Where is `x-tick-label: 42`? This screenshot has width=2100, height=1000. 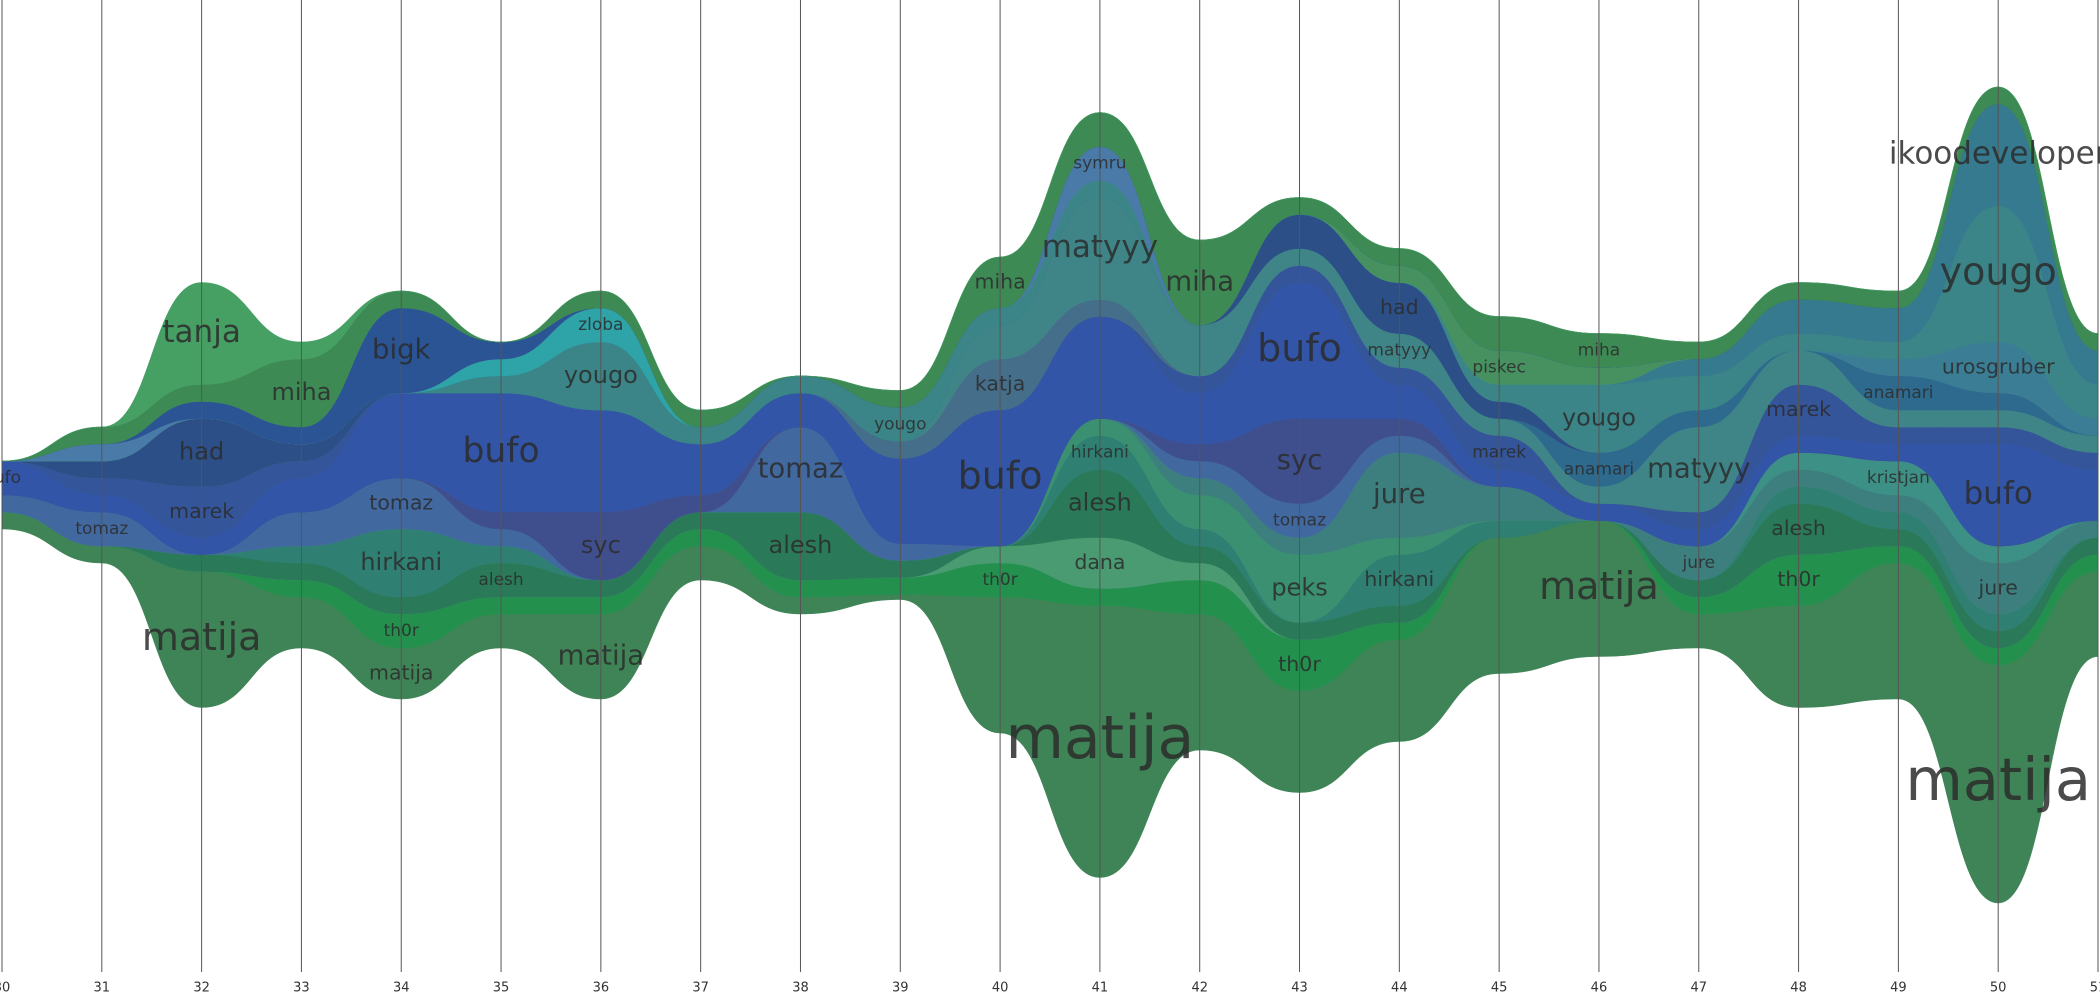
x-tick-label: 42 is located at coordinates (1199, 988).